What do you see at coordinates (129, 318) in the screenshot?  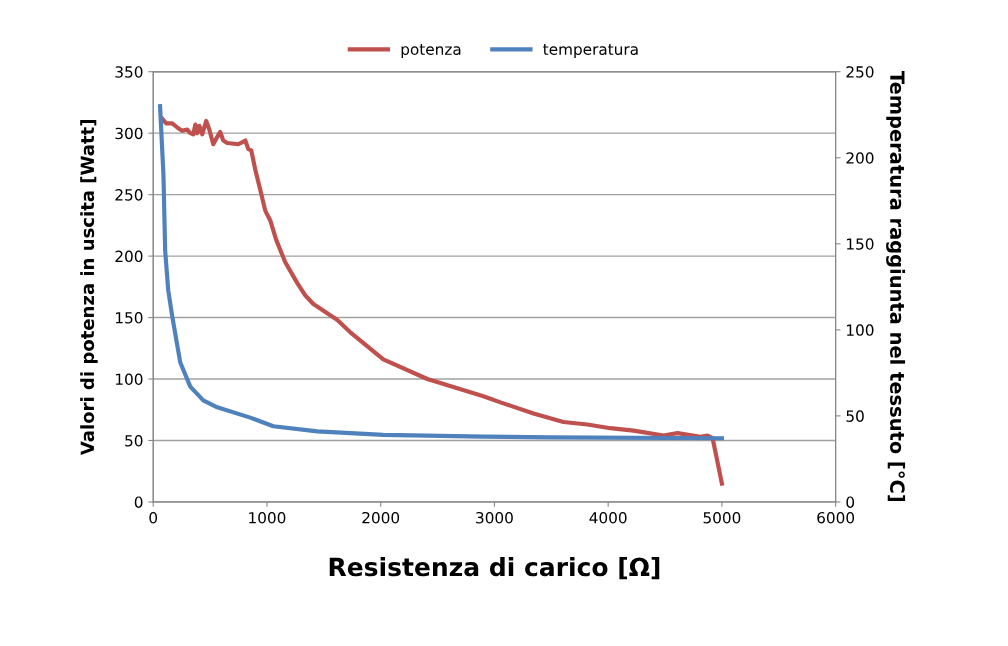 I see `y-tick-label: 150` at bounding box center [129, 318].